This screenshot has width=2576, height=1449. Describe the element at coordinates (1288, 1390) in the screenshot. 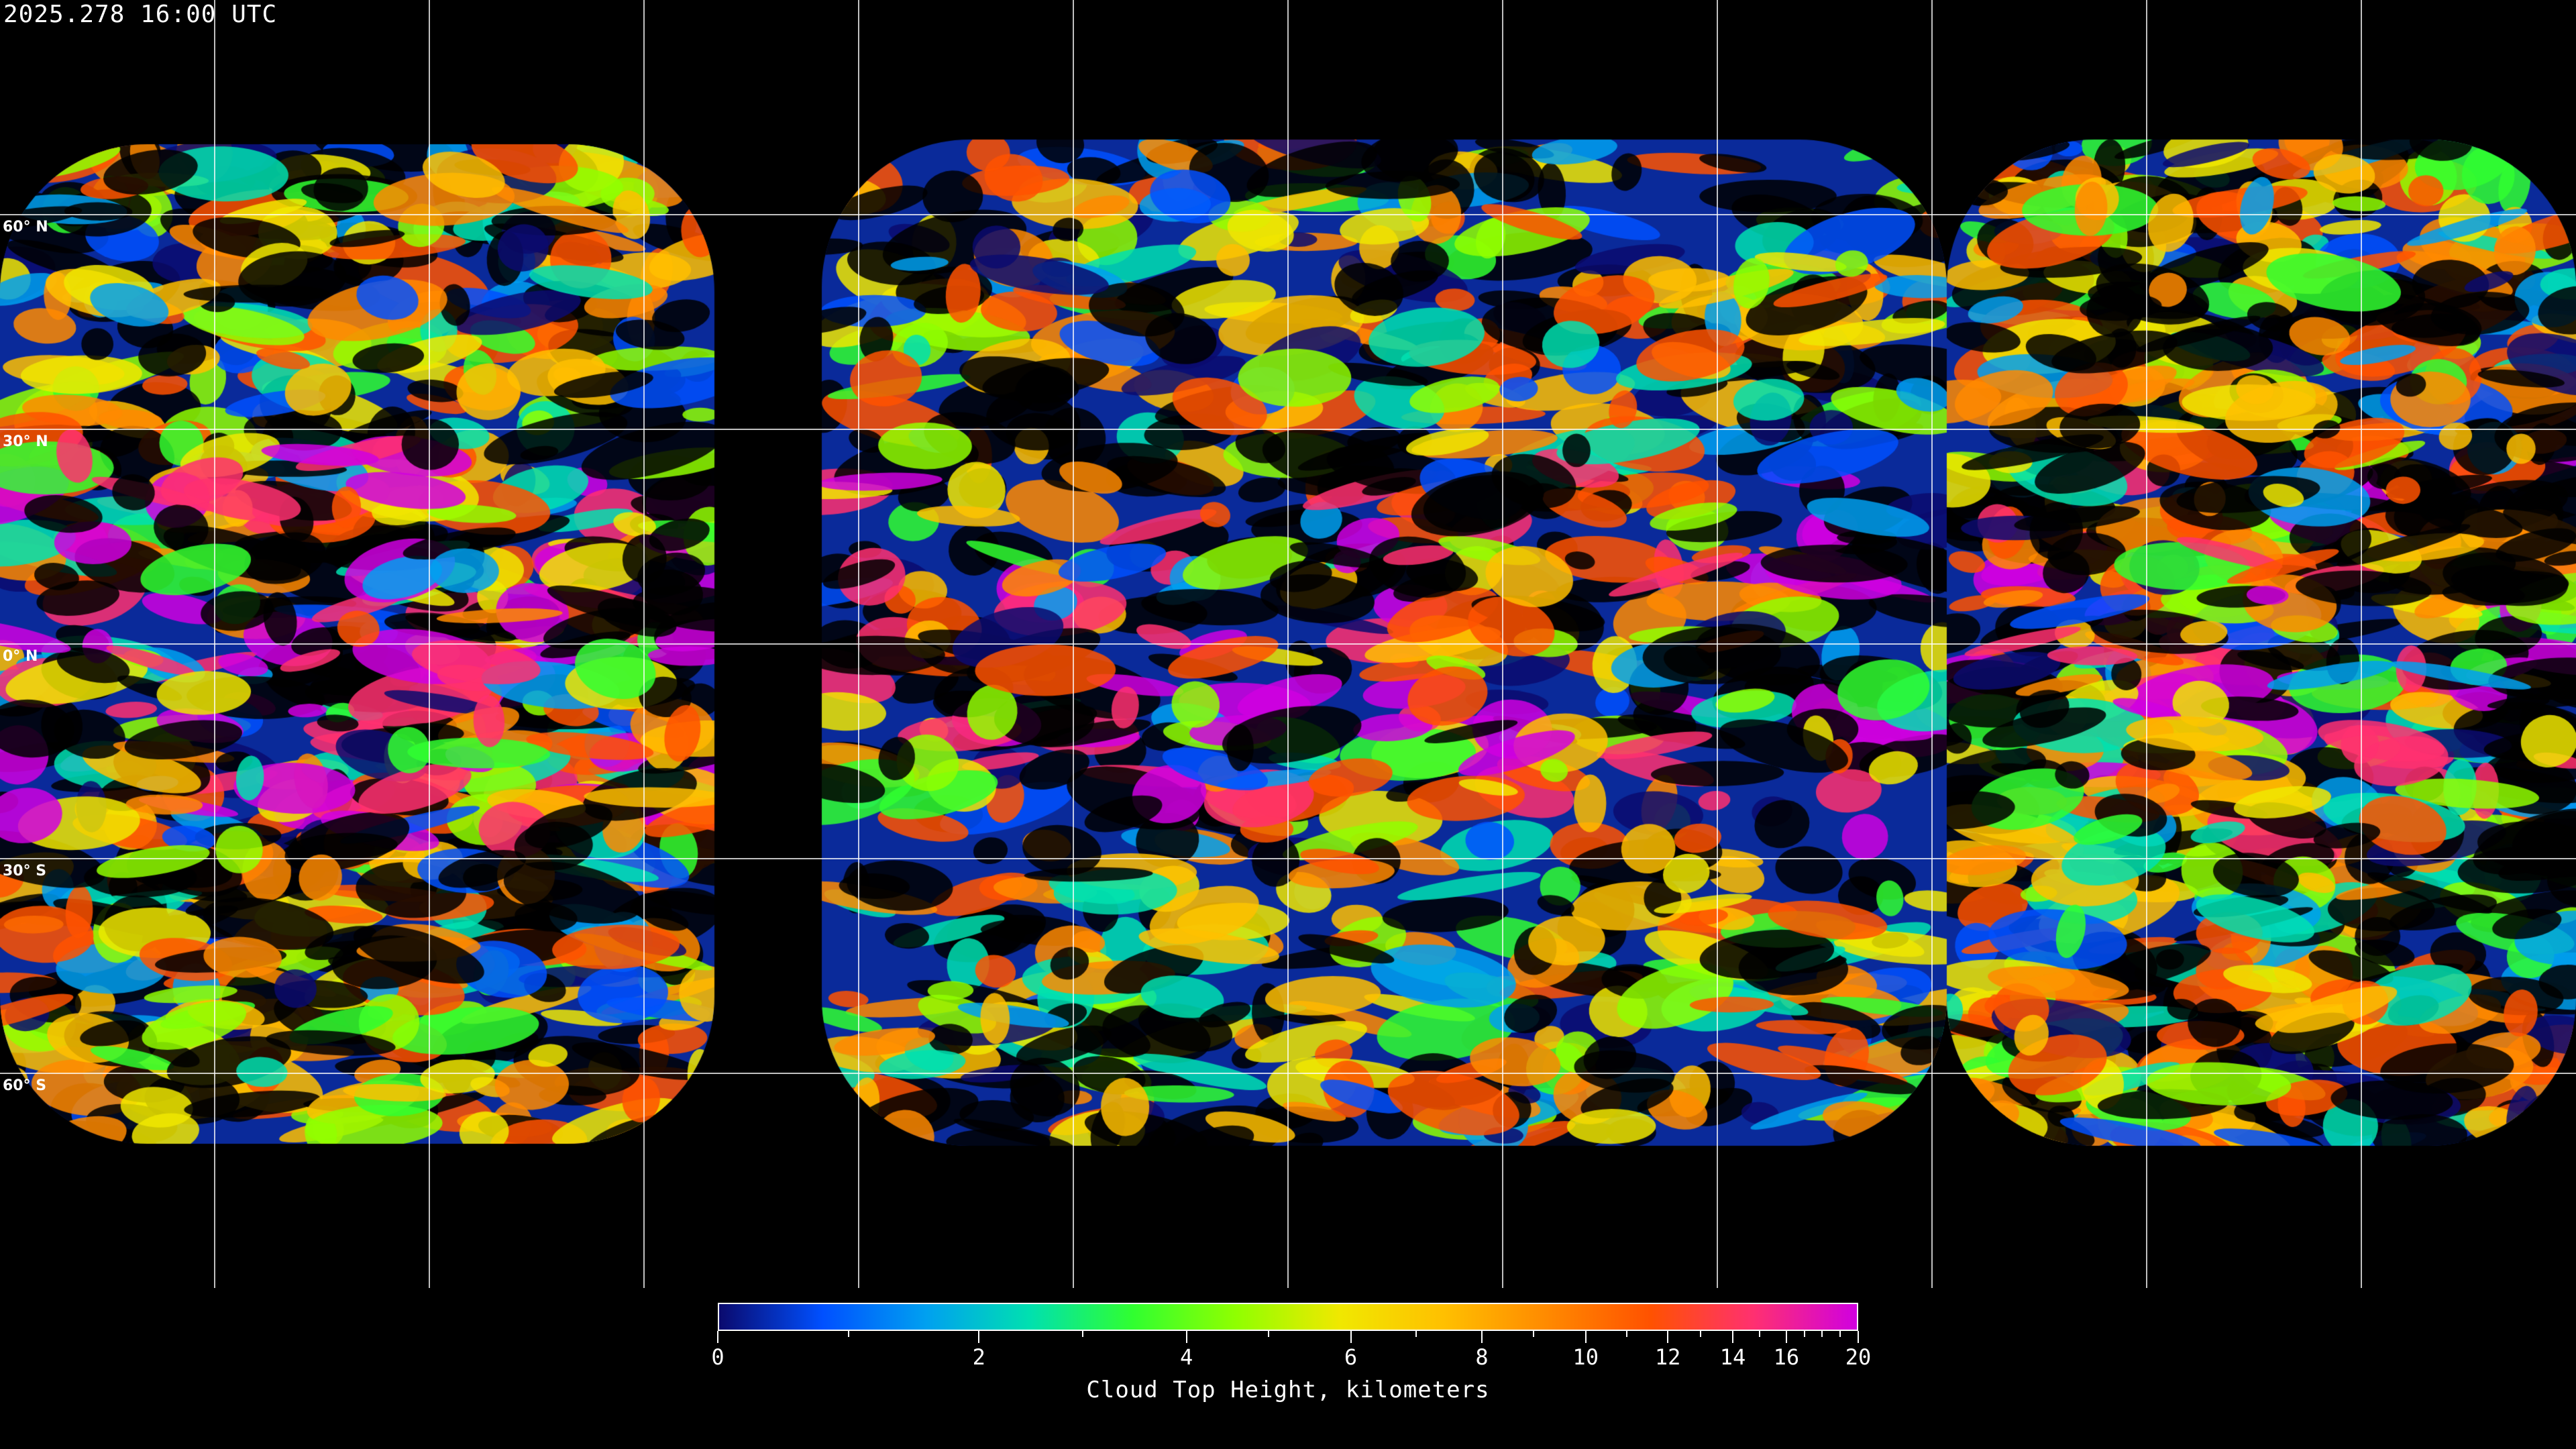

I see `colorbar-title: Cloud Top Height, kilometers` at that location.